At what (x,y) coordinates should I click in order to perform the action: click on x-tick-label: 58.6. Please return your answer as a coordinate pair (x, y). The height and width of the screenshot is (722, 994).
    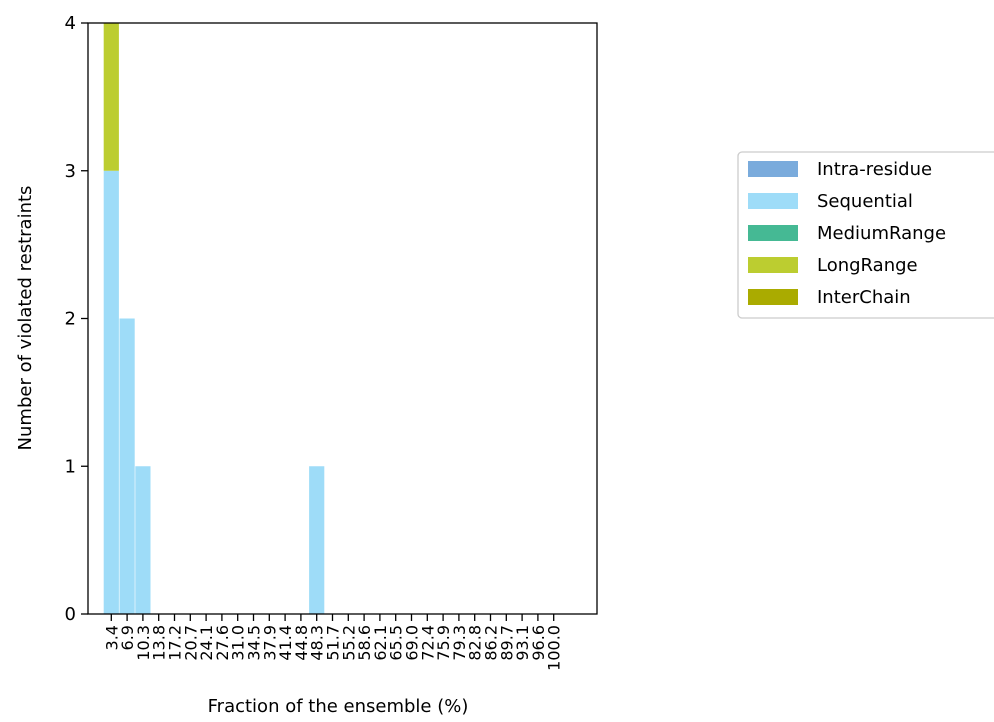
    Looking at the image, I should click on (364, 643).